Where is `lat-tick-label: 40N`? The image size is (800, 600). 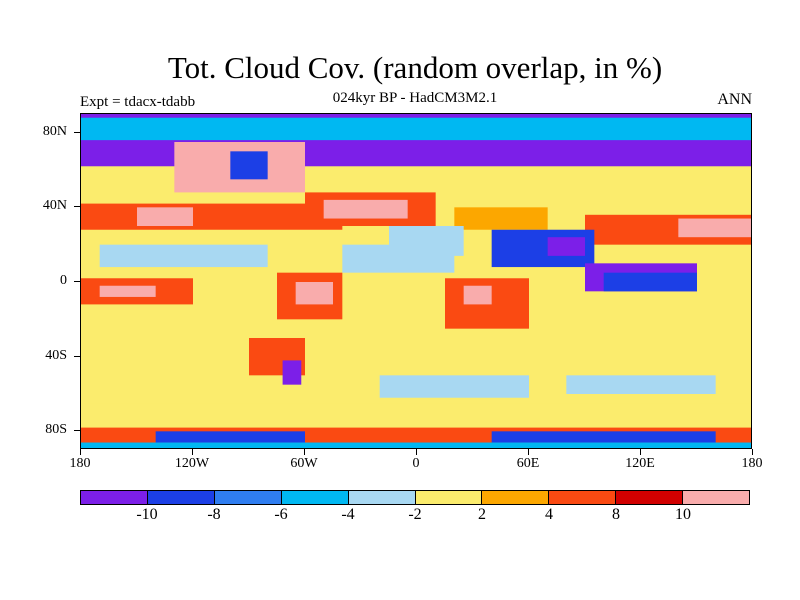
lat-tick-label: 40N is located at coordinates (54, 206).